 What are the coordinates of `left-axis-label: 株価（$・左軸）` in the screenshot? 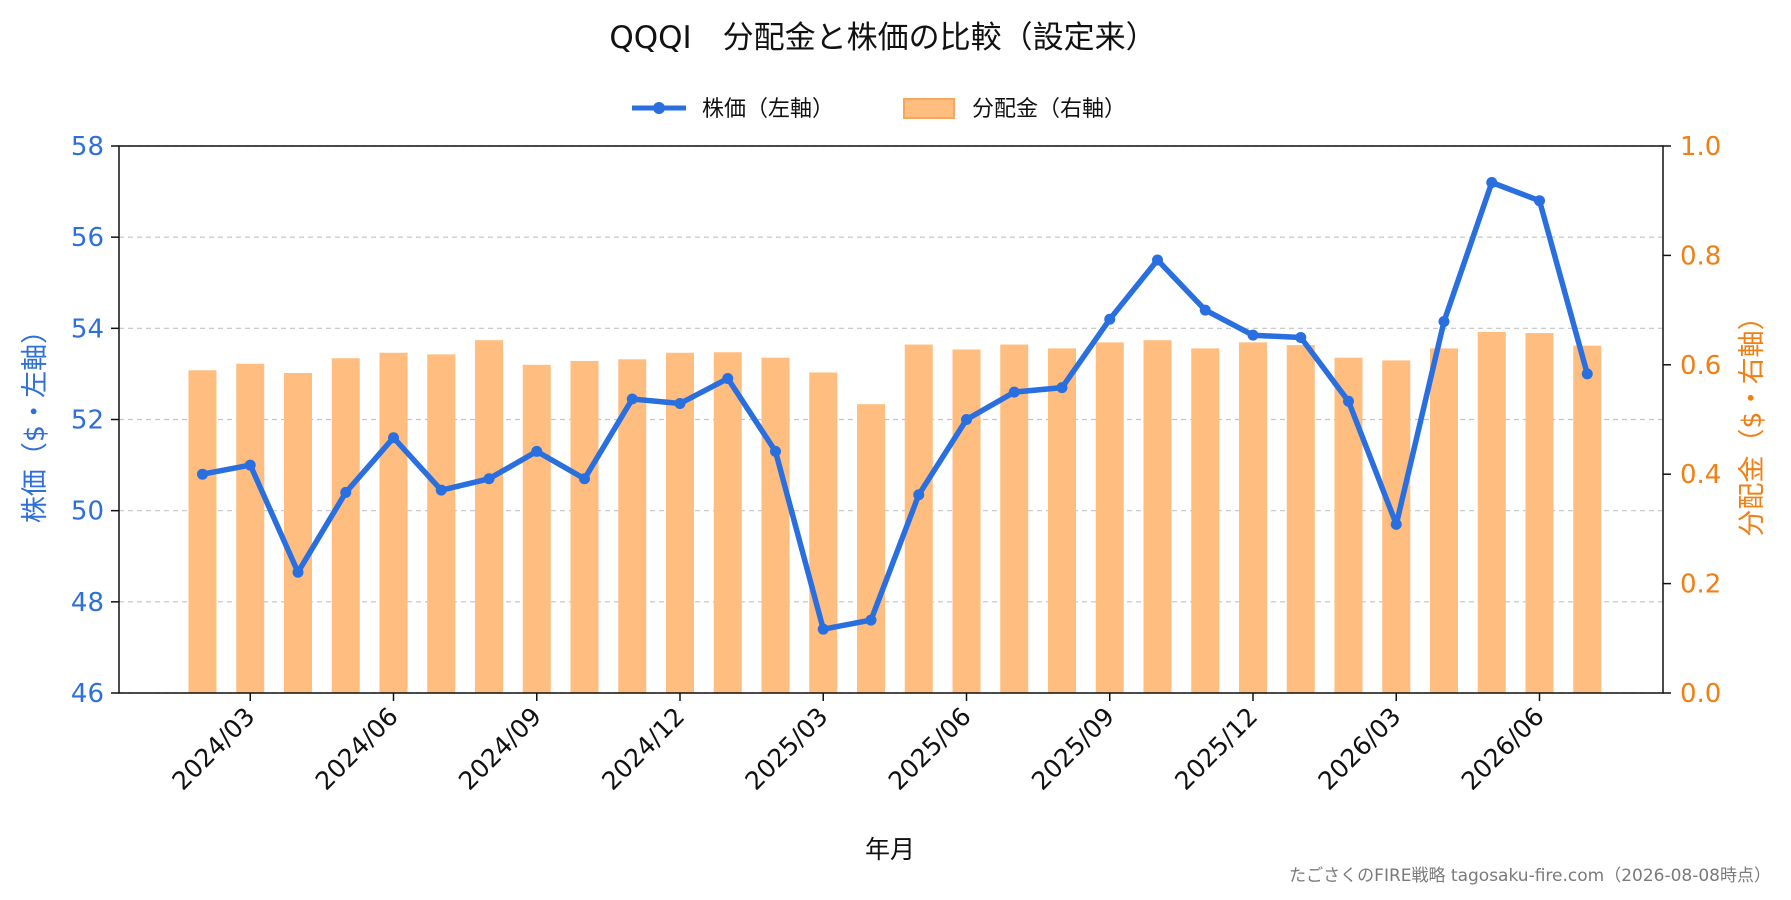 It's located at (35, 420).